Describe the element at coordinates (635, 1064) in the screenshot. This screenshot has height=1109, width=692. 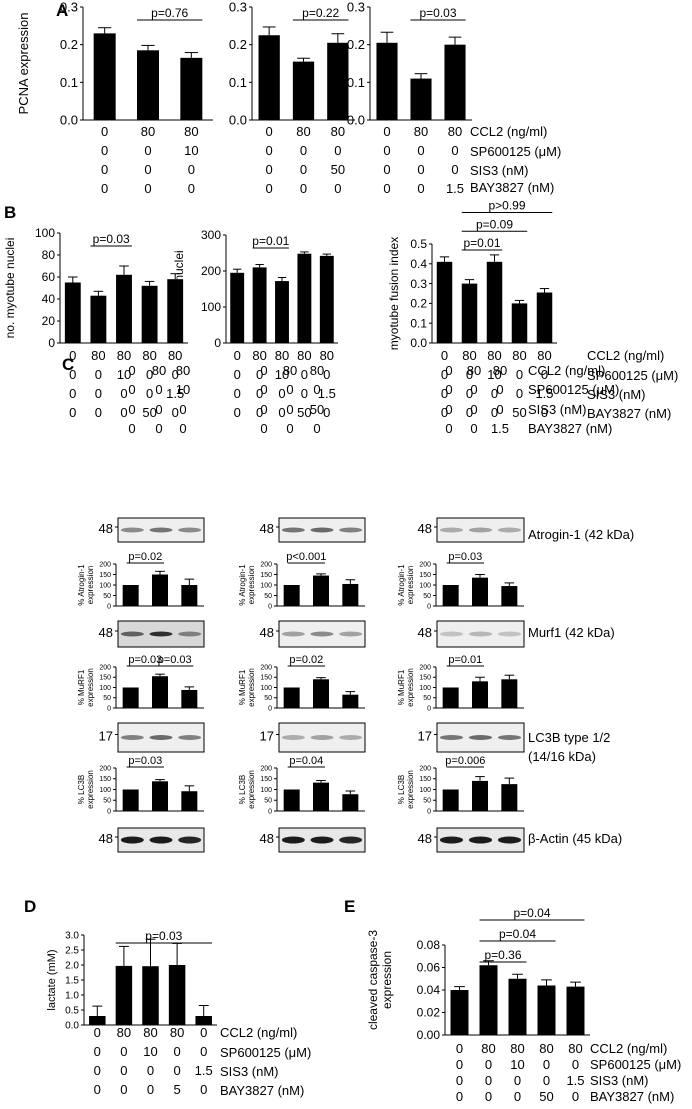
I see `condition-label-sp600125: SP600125 (μM)` at that location.